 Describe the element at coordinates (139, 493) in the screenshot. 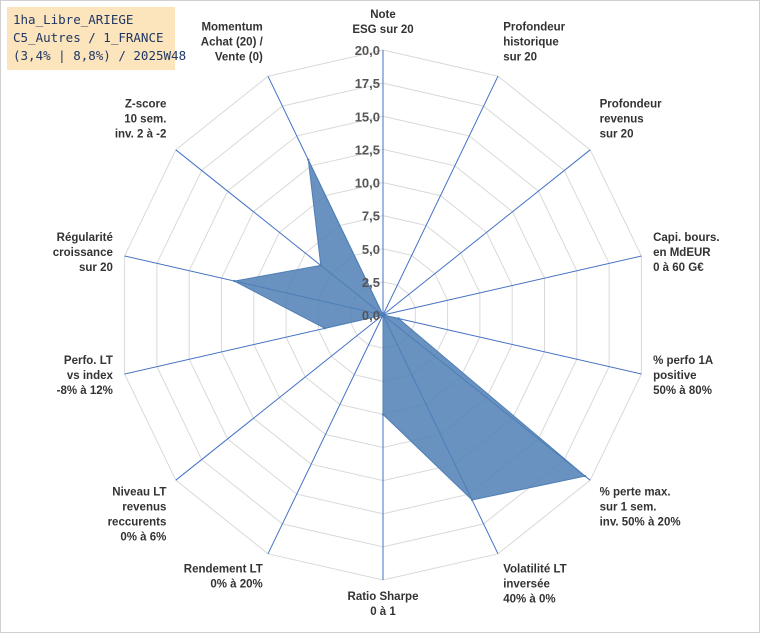

I see `category-label-line: Niveau LT` at that location.